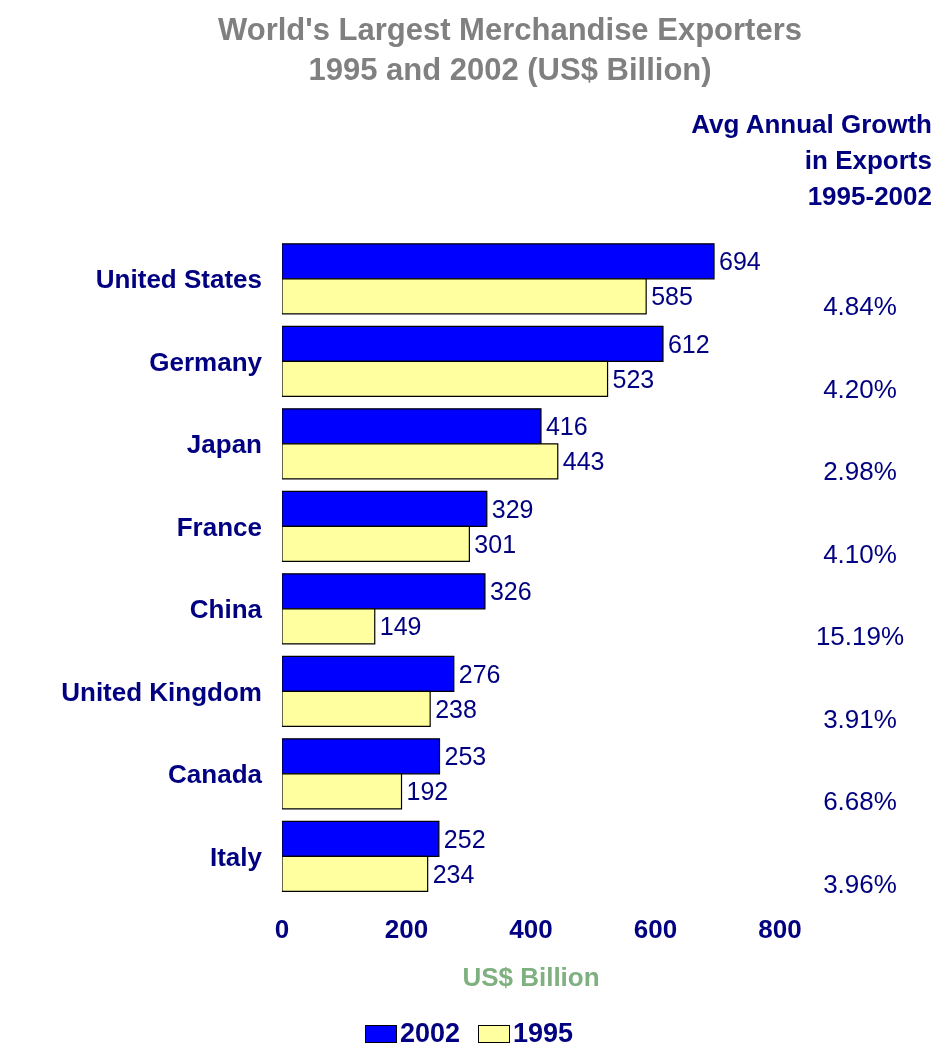 This screenshot has width=938, height=1050. I want to click on text: 4.84%, so click(860, 307).